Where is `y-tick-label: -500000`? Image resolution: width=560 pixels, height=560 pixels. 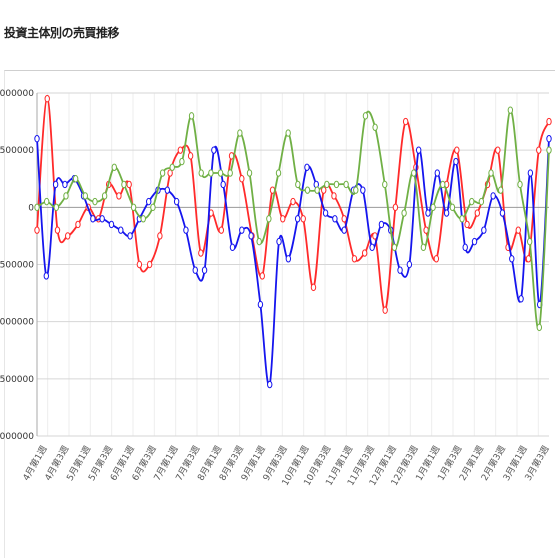
y-tick-label: -500000 is located at coordinates (17, 266).